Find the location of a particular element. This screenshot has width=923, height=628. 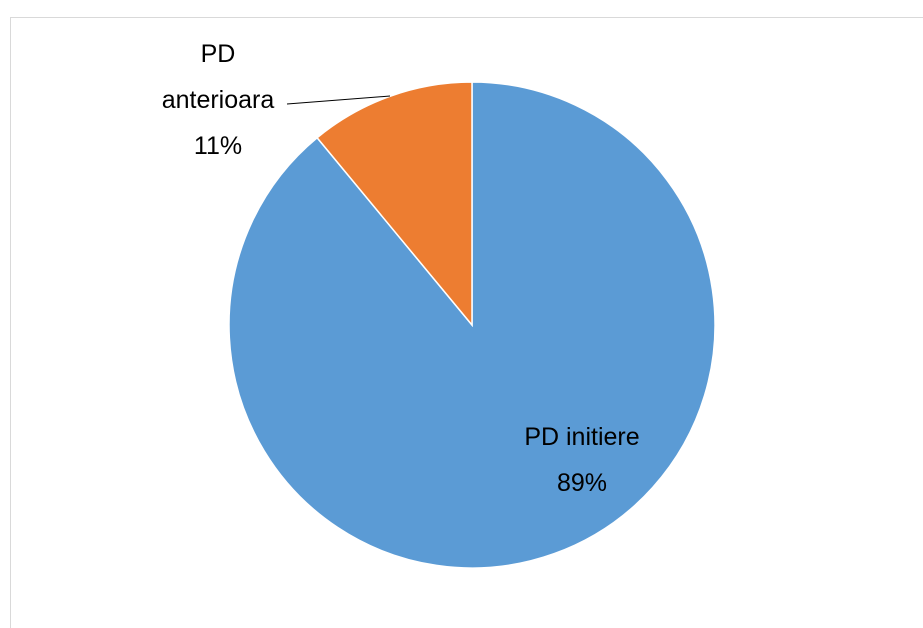

category-name: PD anterioara is located at coordinates (218, 77).